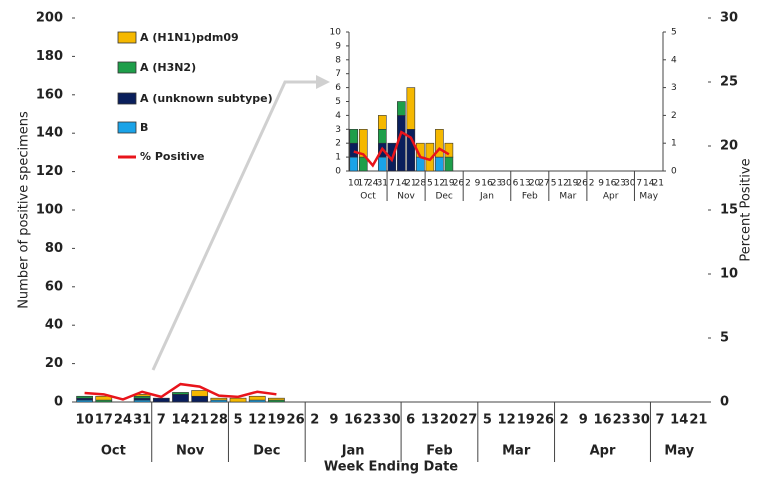  Describe the element at coordinates (449, 184) in the screenshot. I see `x-tick-label: 19` at that location.